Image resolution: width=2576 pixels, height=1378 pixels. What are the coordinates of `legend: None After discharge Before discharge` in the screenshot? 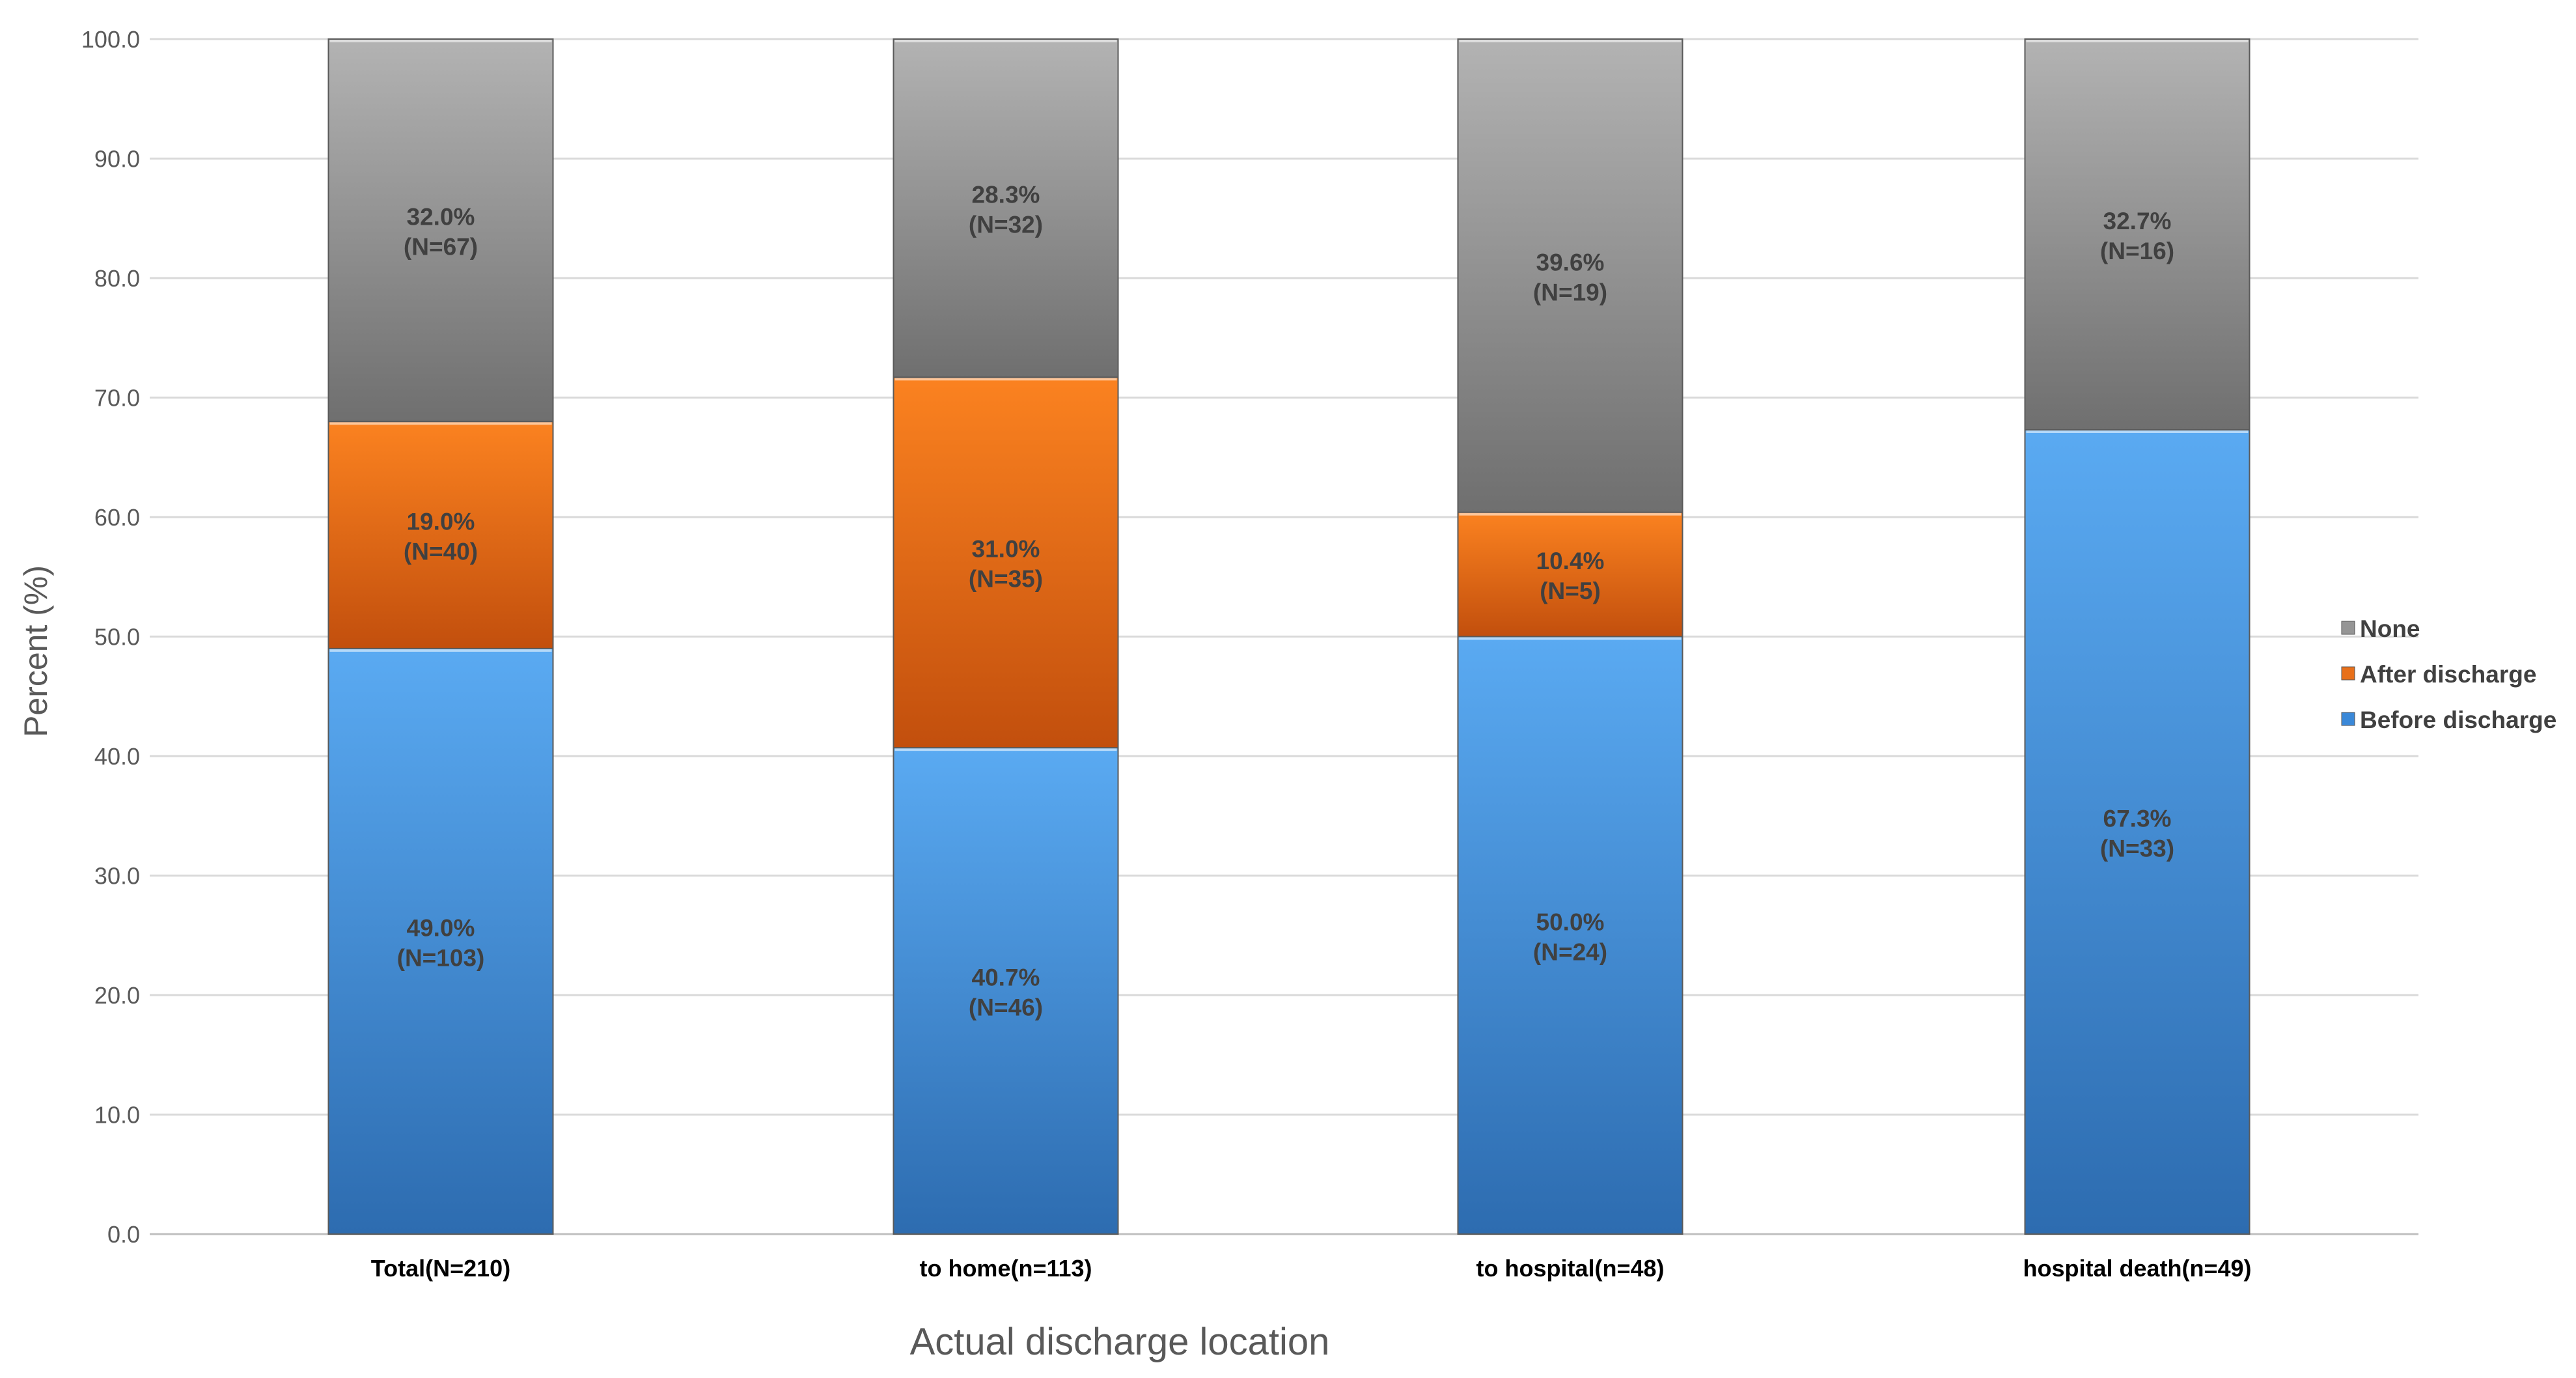 It's located at (2448, 674).